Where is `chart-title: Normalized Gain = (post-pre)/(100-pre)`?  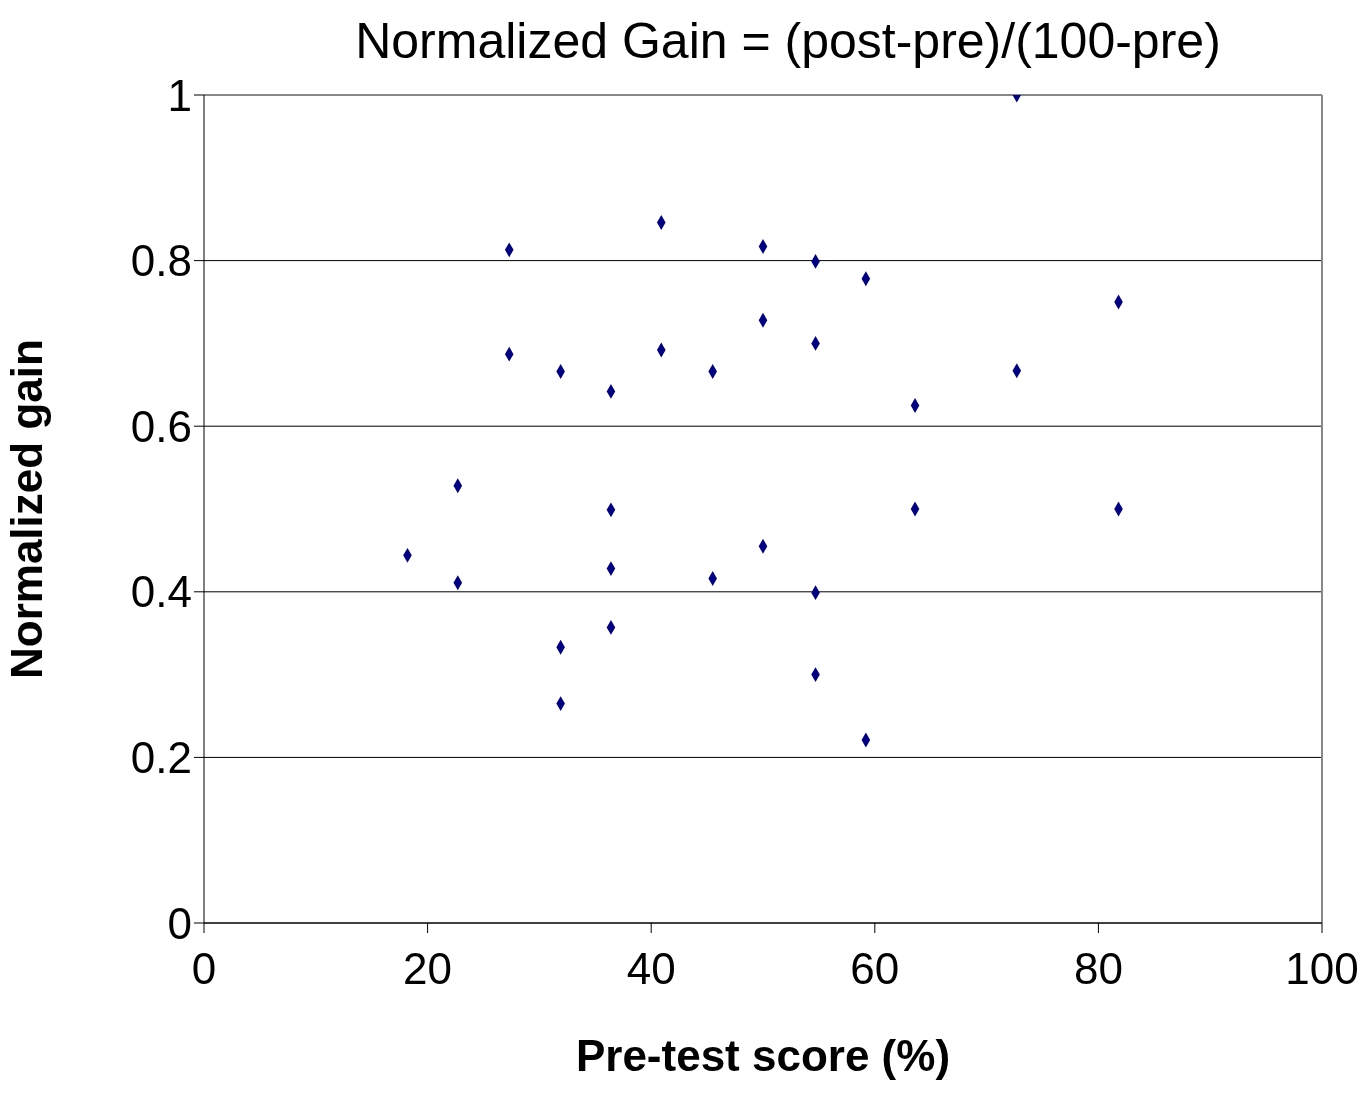
chart-title: Normalized Gain = (post-pre)/(100-pre) is located at coordinates (788, 41).